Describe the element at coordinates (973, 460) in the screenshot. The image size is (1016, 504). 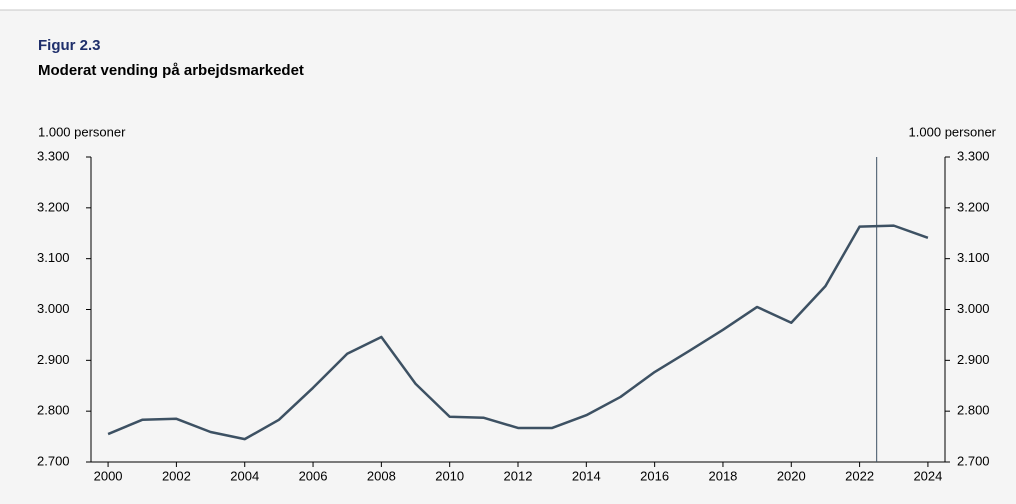
I see `y2-tick-label: 2.700` at that location.